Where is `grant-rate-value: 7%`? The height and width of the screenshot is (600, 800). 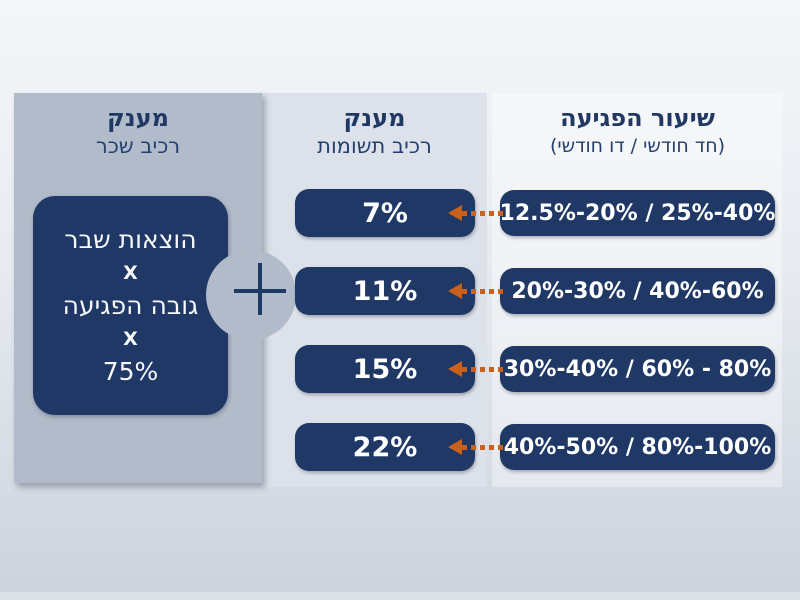
grant-rate-value: 7% is located at coordinates (385, 213).